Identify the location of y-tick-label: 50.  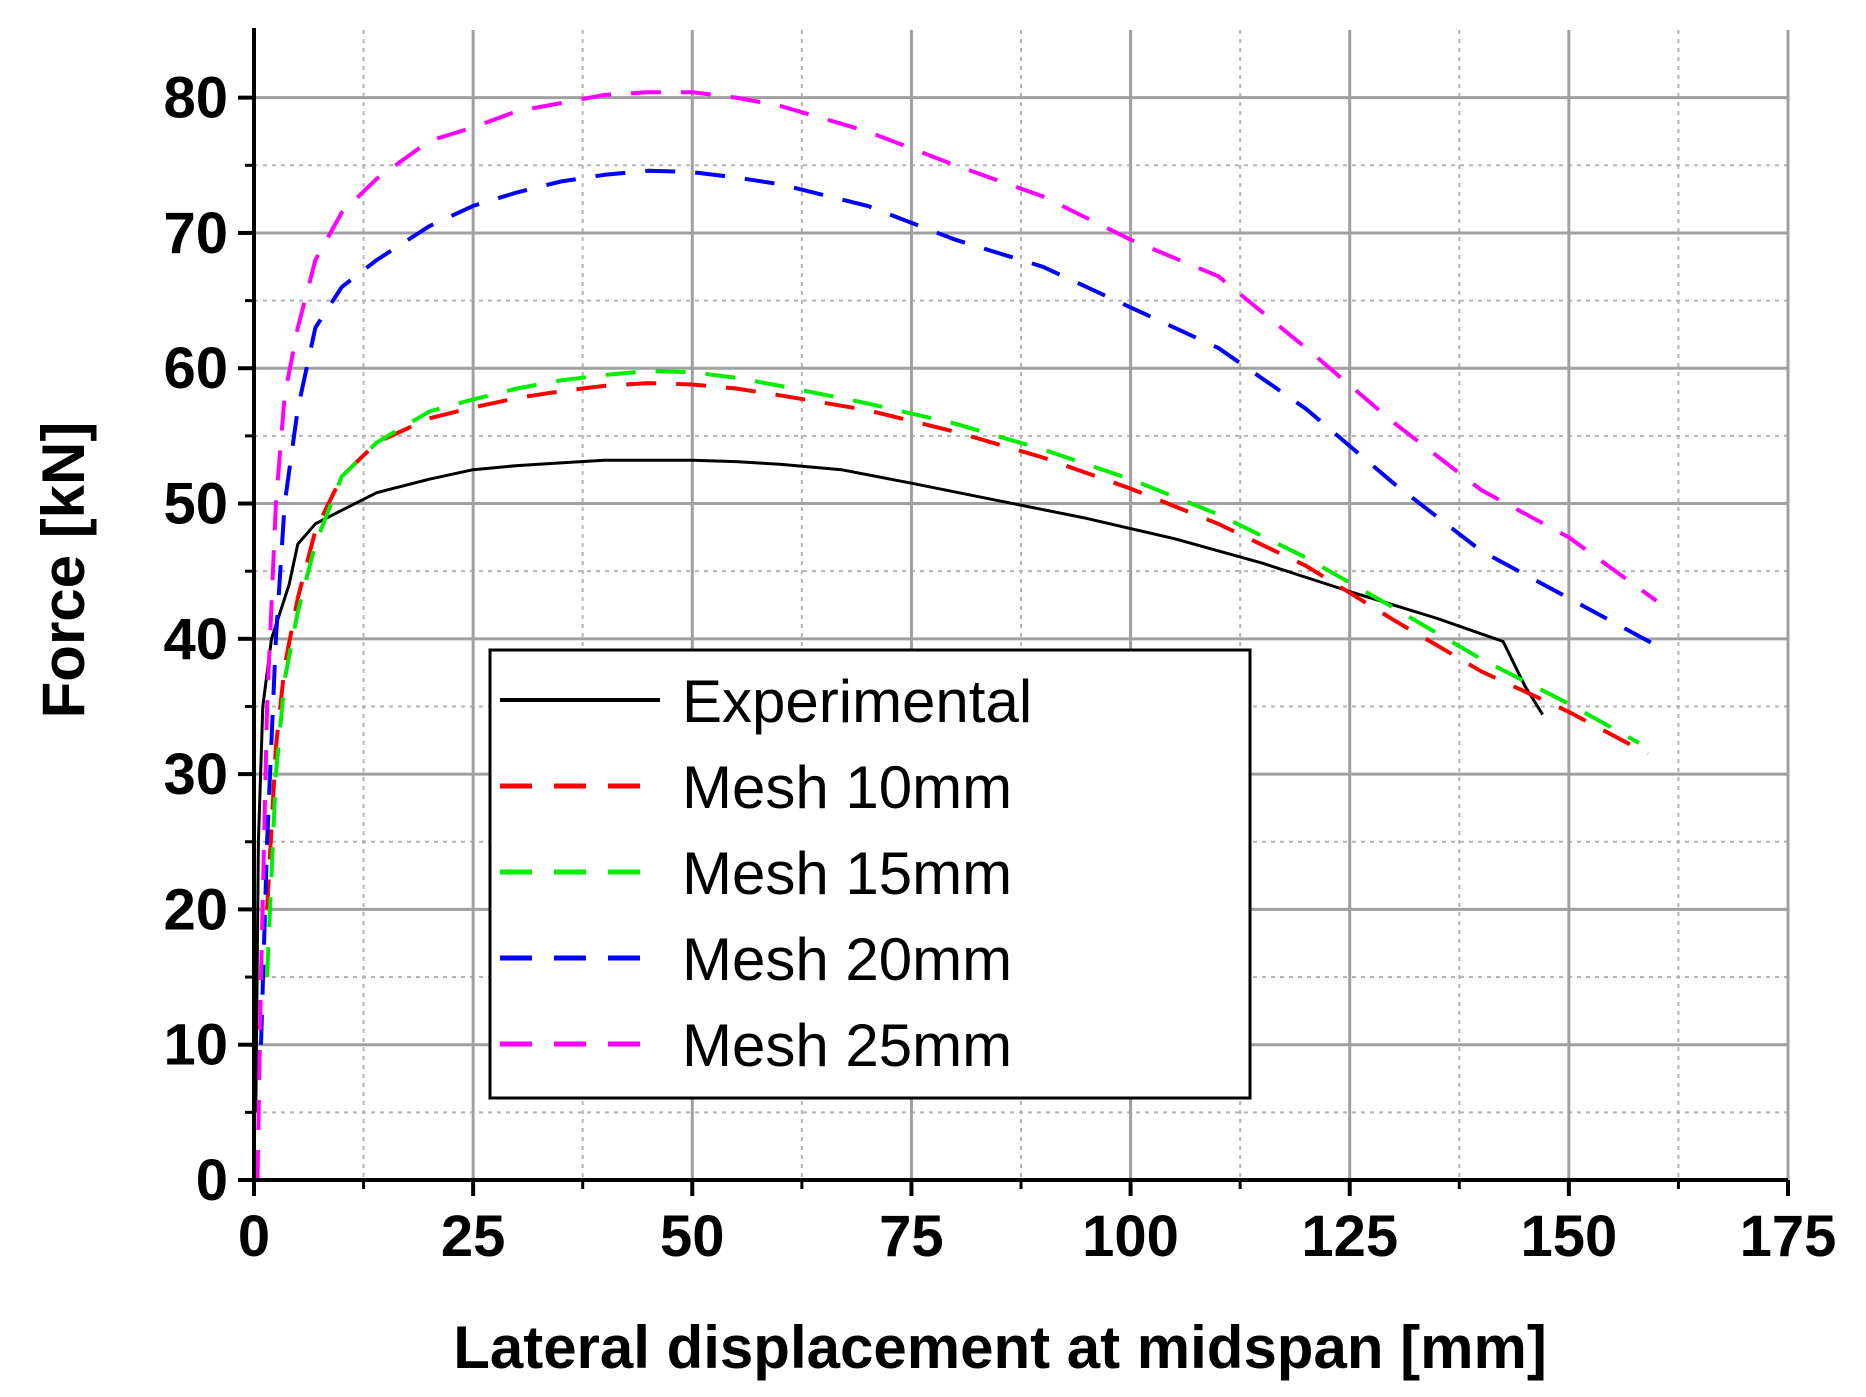
(195, 504).